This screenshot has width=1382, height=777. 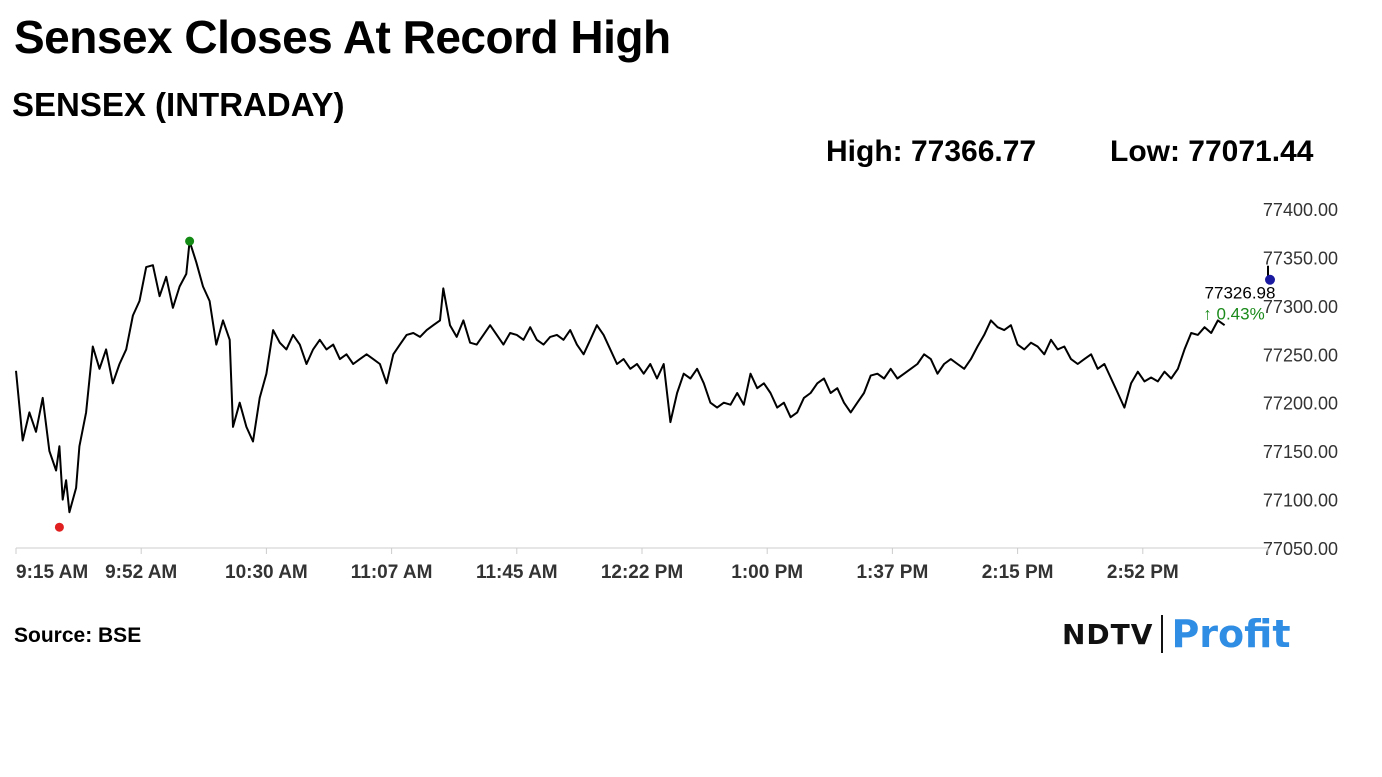 I want to click on y-tick-label: 77100.00, so click(x=1300, y=501).